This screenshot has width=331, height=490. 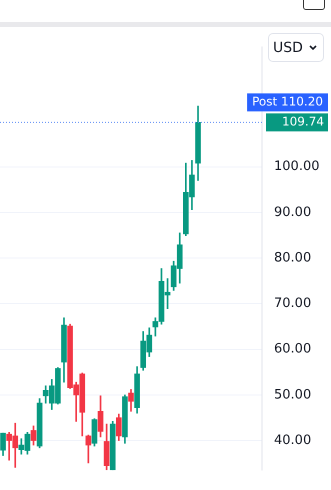 I want to click on y-tick-label: 40.00, so click(x=293, y=440).